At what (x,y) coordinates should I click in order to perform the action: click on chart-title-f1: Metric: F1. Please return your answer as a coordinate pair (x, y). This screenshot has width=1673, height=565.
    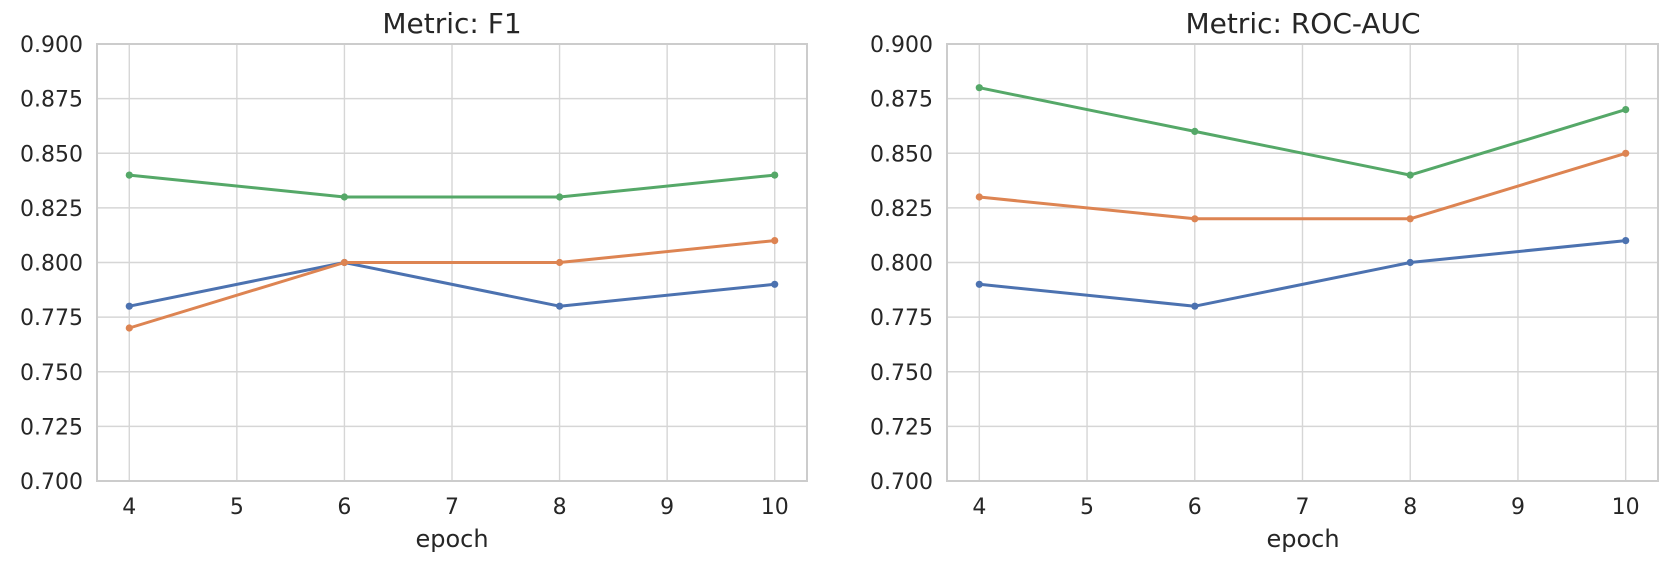
    Looking at the image, I should click on (451, 23).